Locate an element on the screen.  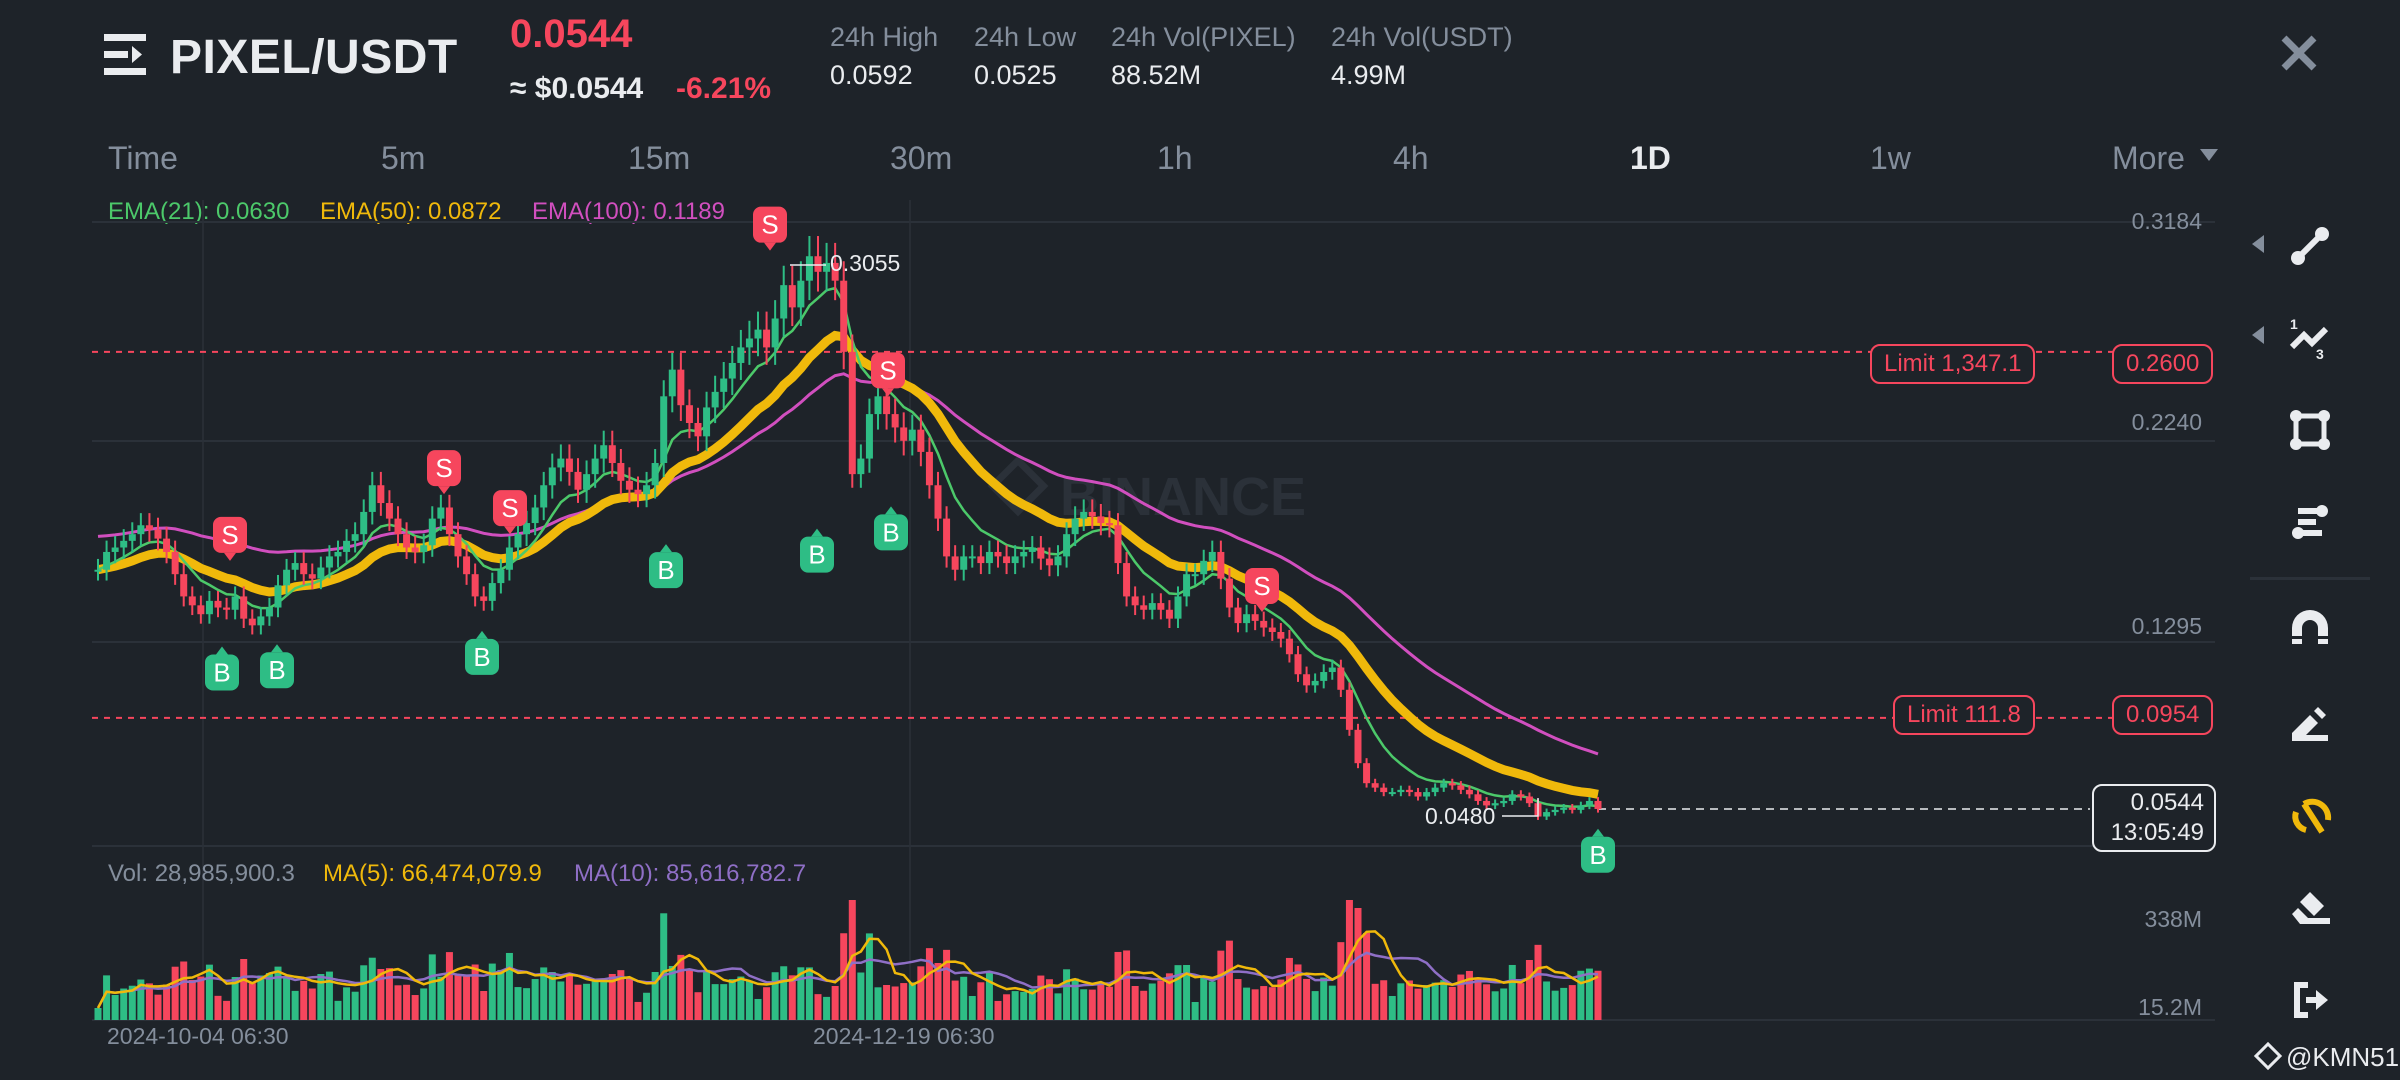
stat-24h-high-label: 24h High is located at coordinates (884, 37).